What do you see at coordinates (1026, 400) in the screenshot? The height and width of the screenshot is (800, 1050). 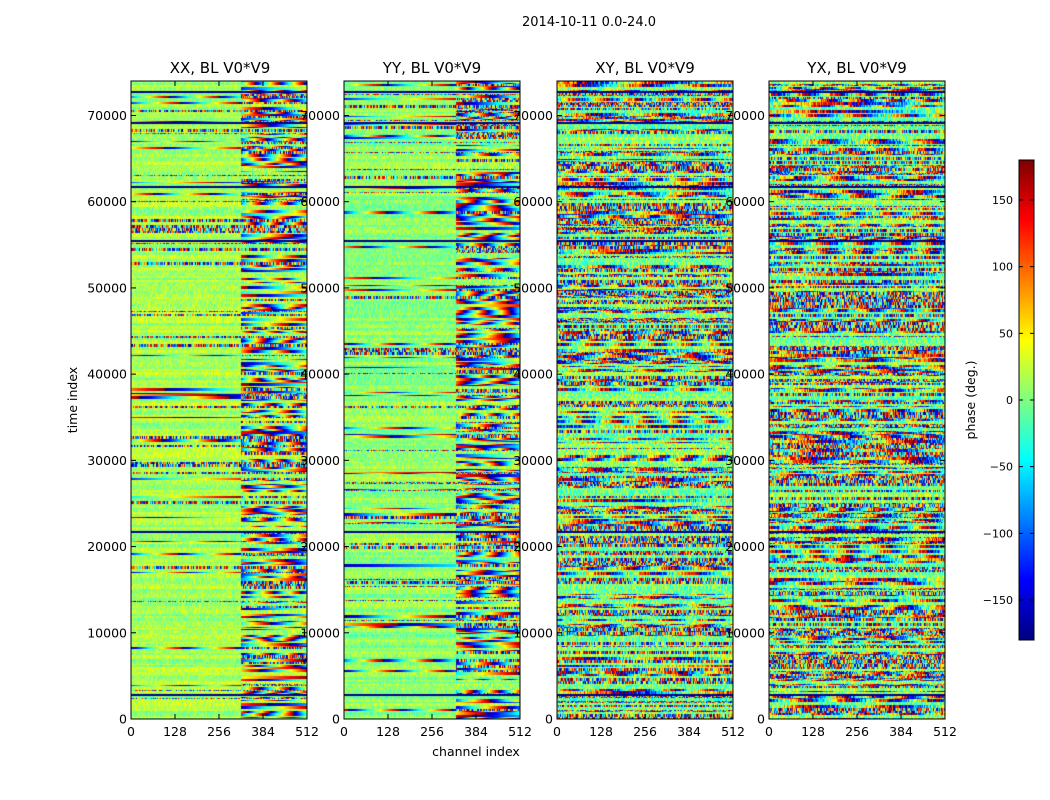 I see `colorbar-gradient` at bounding box center [1026, 400].